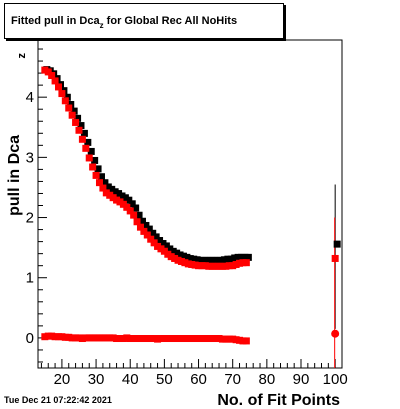 The image size is (400, 409). What do you see at coordinates (14, 175) in the screenshot?
I see `y-axis-label: pull in Dca` at bounding box center [14, 175].